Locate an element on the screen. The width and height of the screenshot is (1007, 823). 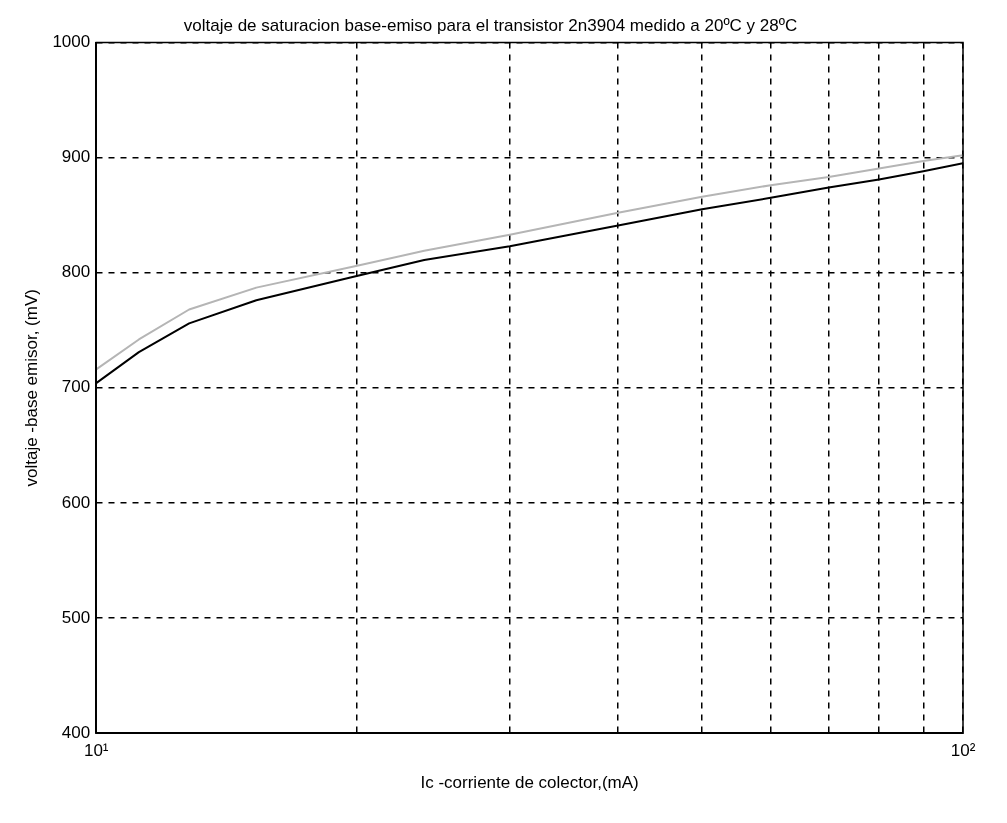
y-tick-label: 900 is located at coordinates (76, 157).